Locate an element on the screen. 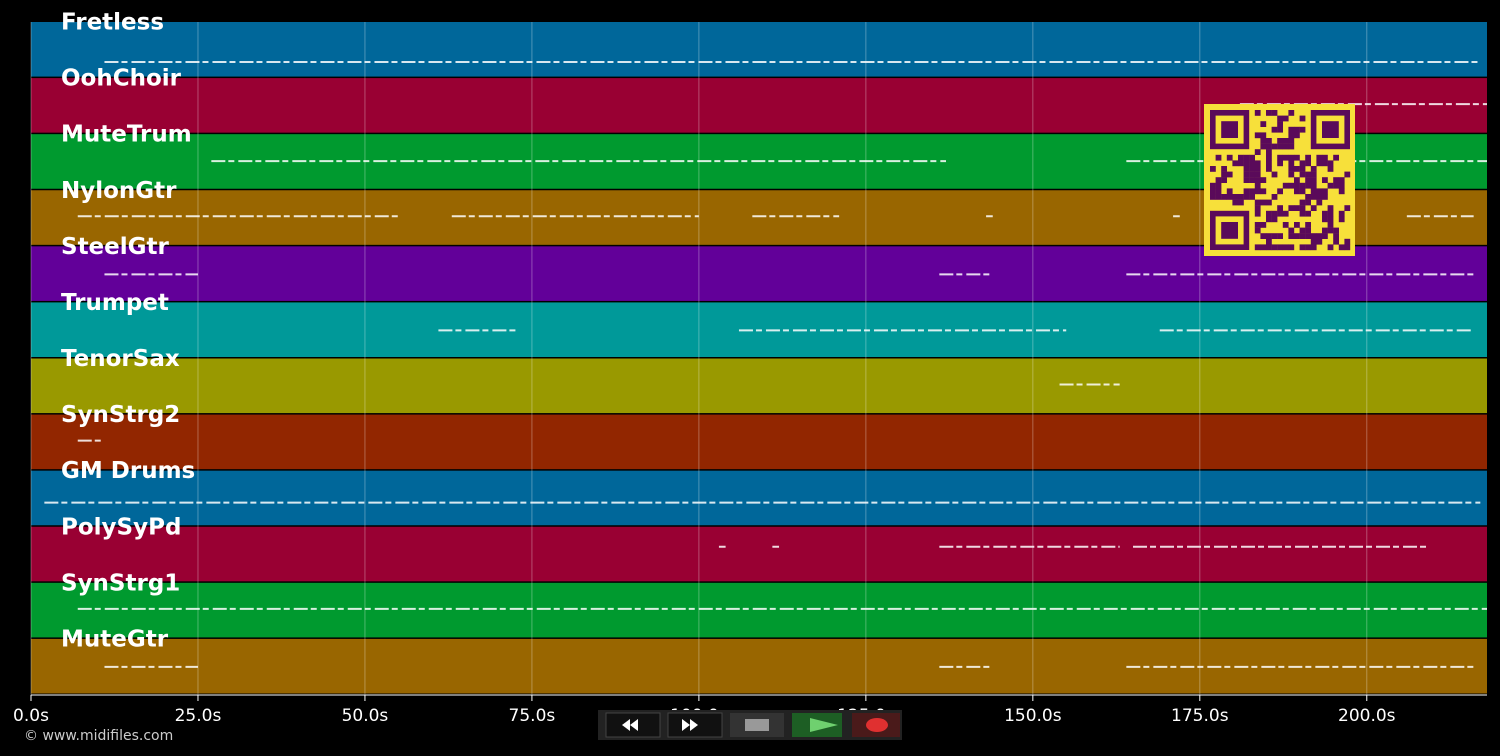 This screenshot has width=1500, height=756. x-tick-label: 25.0s is located at coordinates (198, 716).